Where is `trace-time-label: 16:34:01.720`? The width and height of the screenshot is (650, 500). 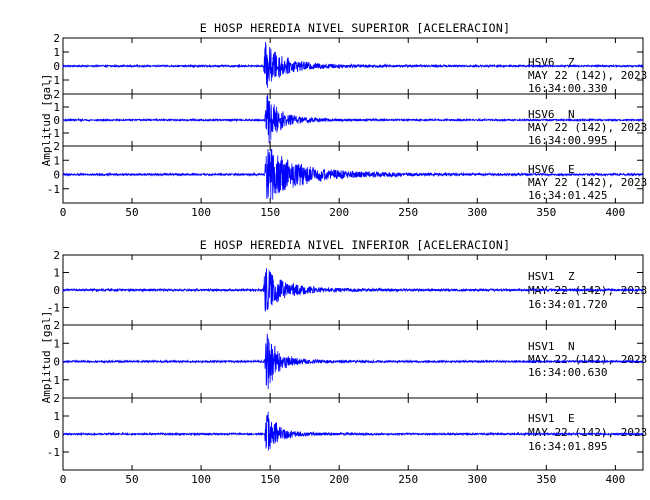
trace-time-label: 16:34:01.720 is located at coordinates (567, 304).